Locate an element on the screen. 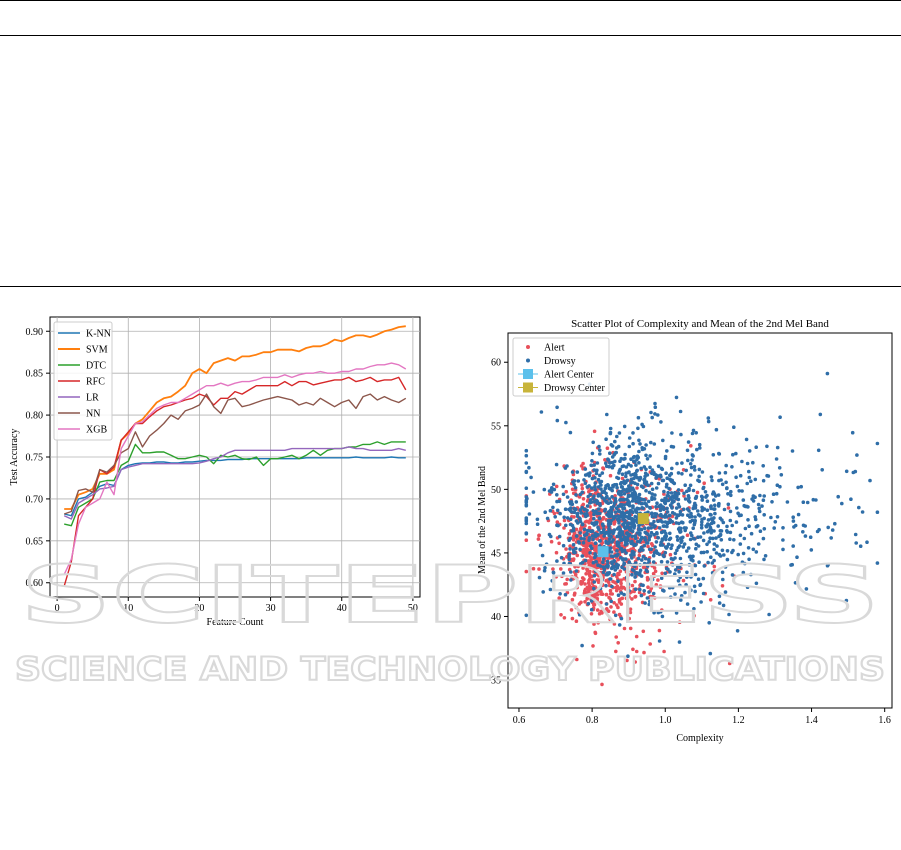 This screenshot has height=850, width=901. chart1-ytick-label: 0.60 is located at coordinates (35, 583).